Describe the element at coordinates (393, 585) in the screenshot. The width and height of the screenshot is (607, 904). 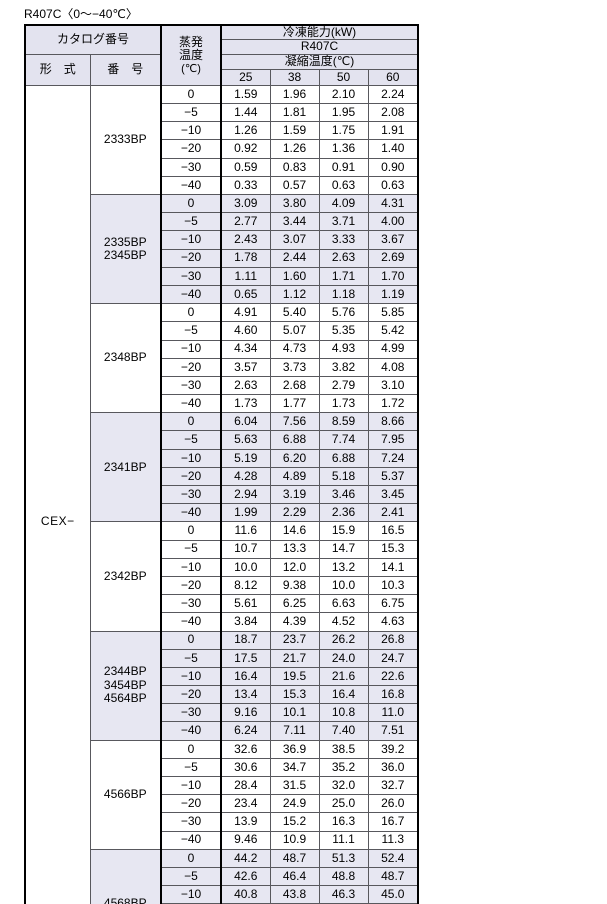
I see `capacity-cell: 10.3` at that location.